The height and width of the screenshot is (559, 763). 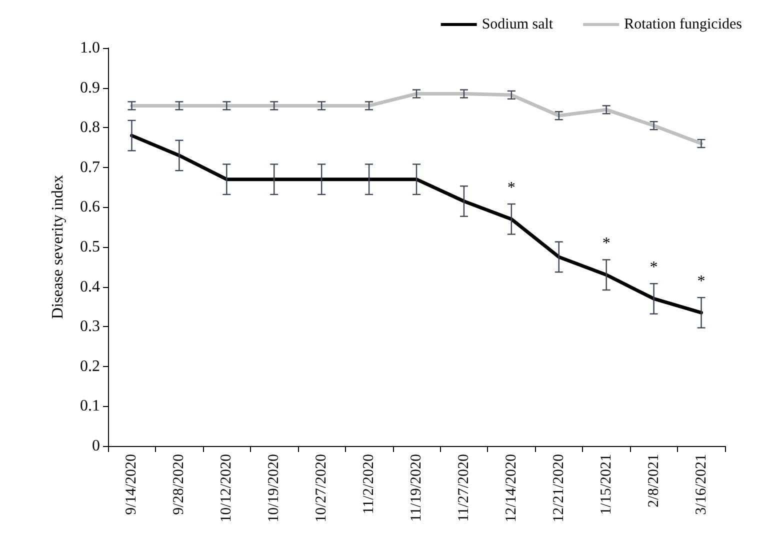 I want to click on y-tick-label: 0.9, so click(x=90, y=87).